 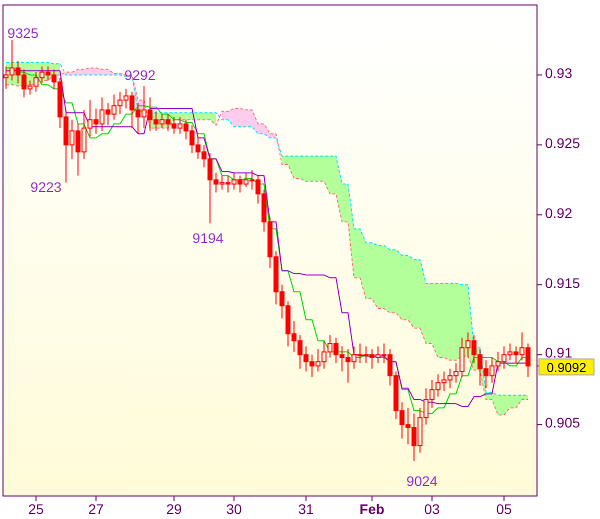 What do you see at coordinates (36, 509) in the screenshot?
I see `x-tick-label: 25` at bounding box center [36, 509].